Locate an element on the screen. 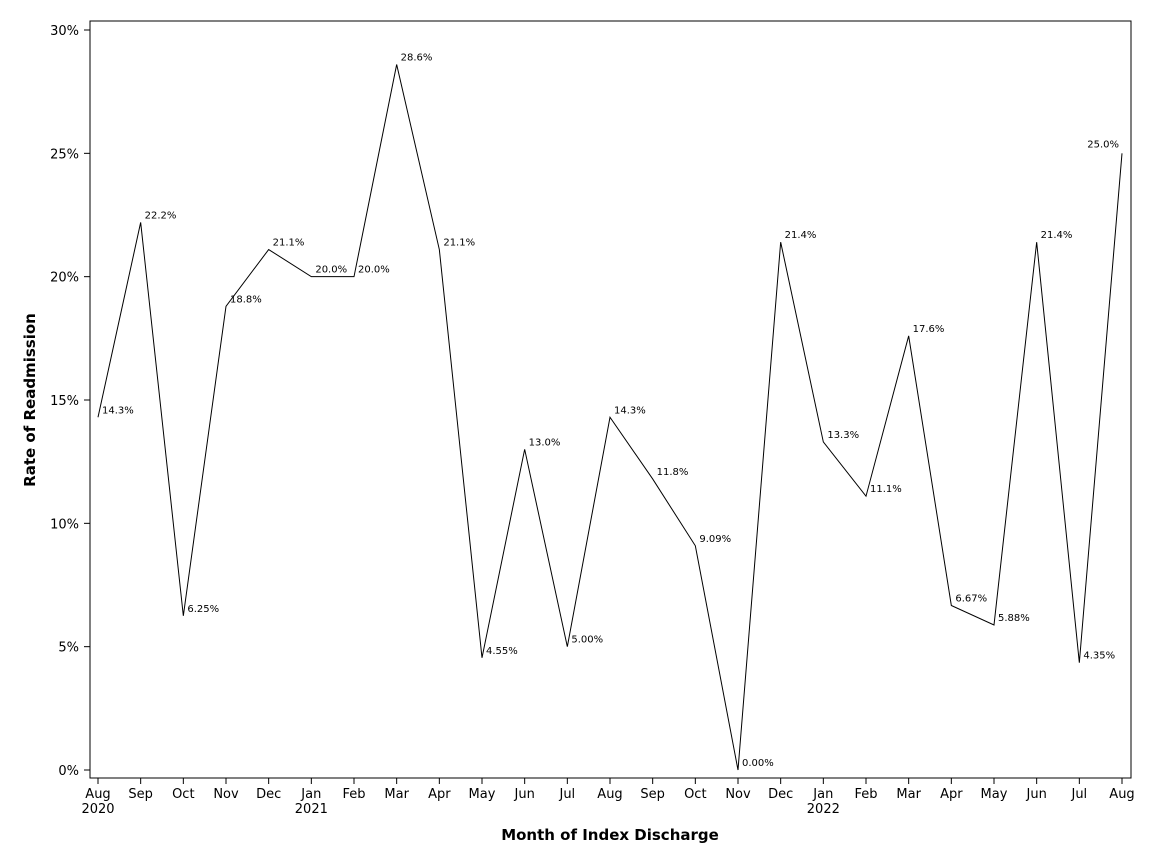 The width and height of the screenshot is (1152, 864). data-label: 13.3% is located at coordinates (843, 435).